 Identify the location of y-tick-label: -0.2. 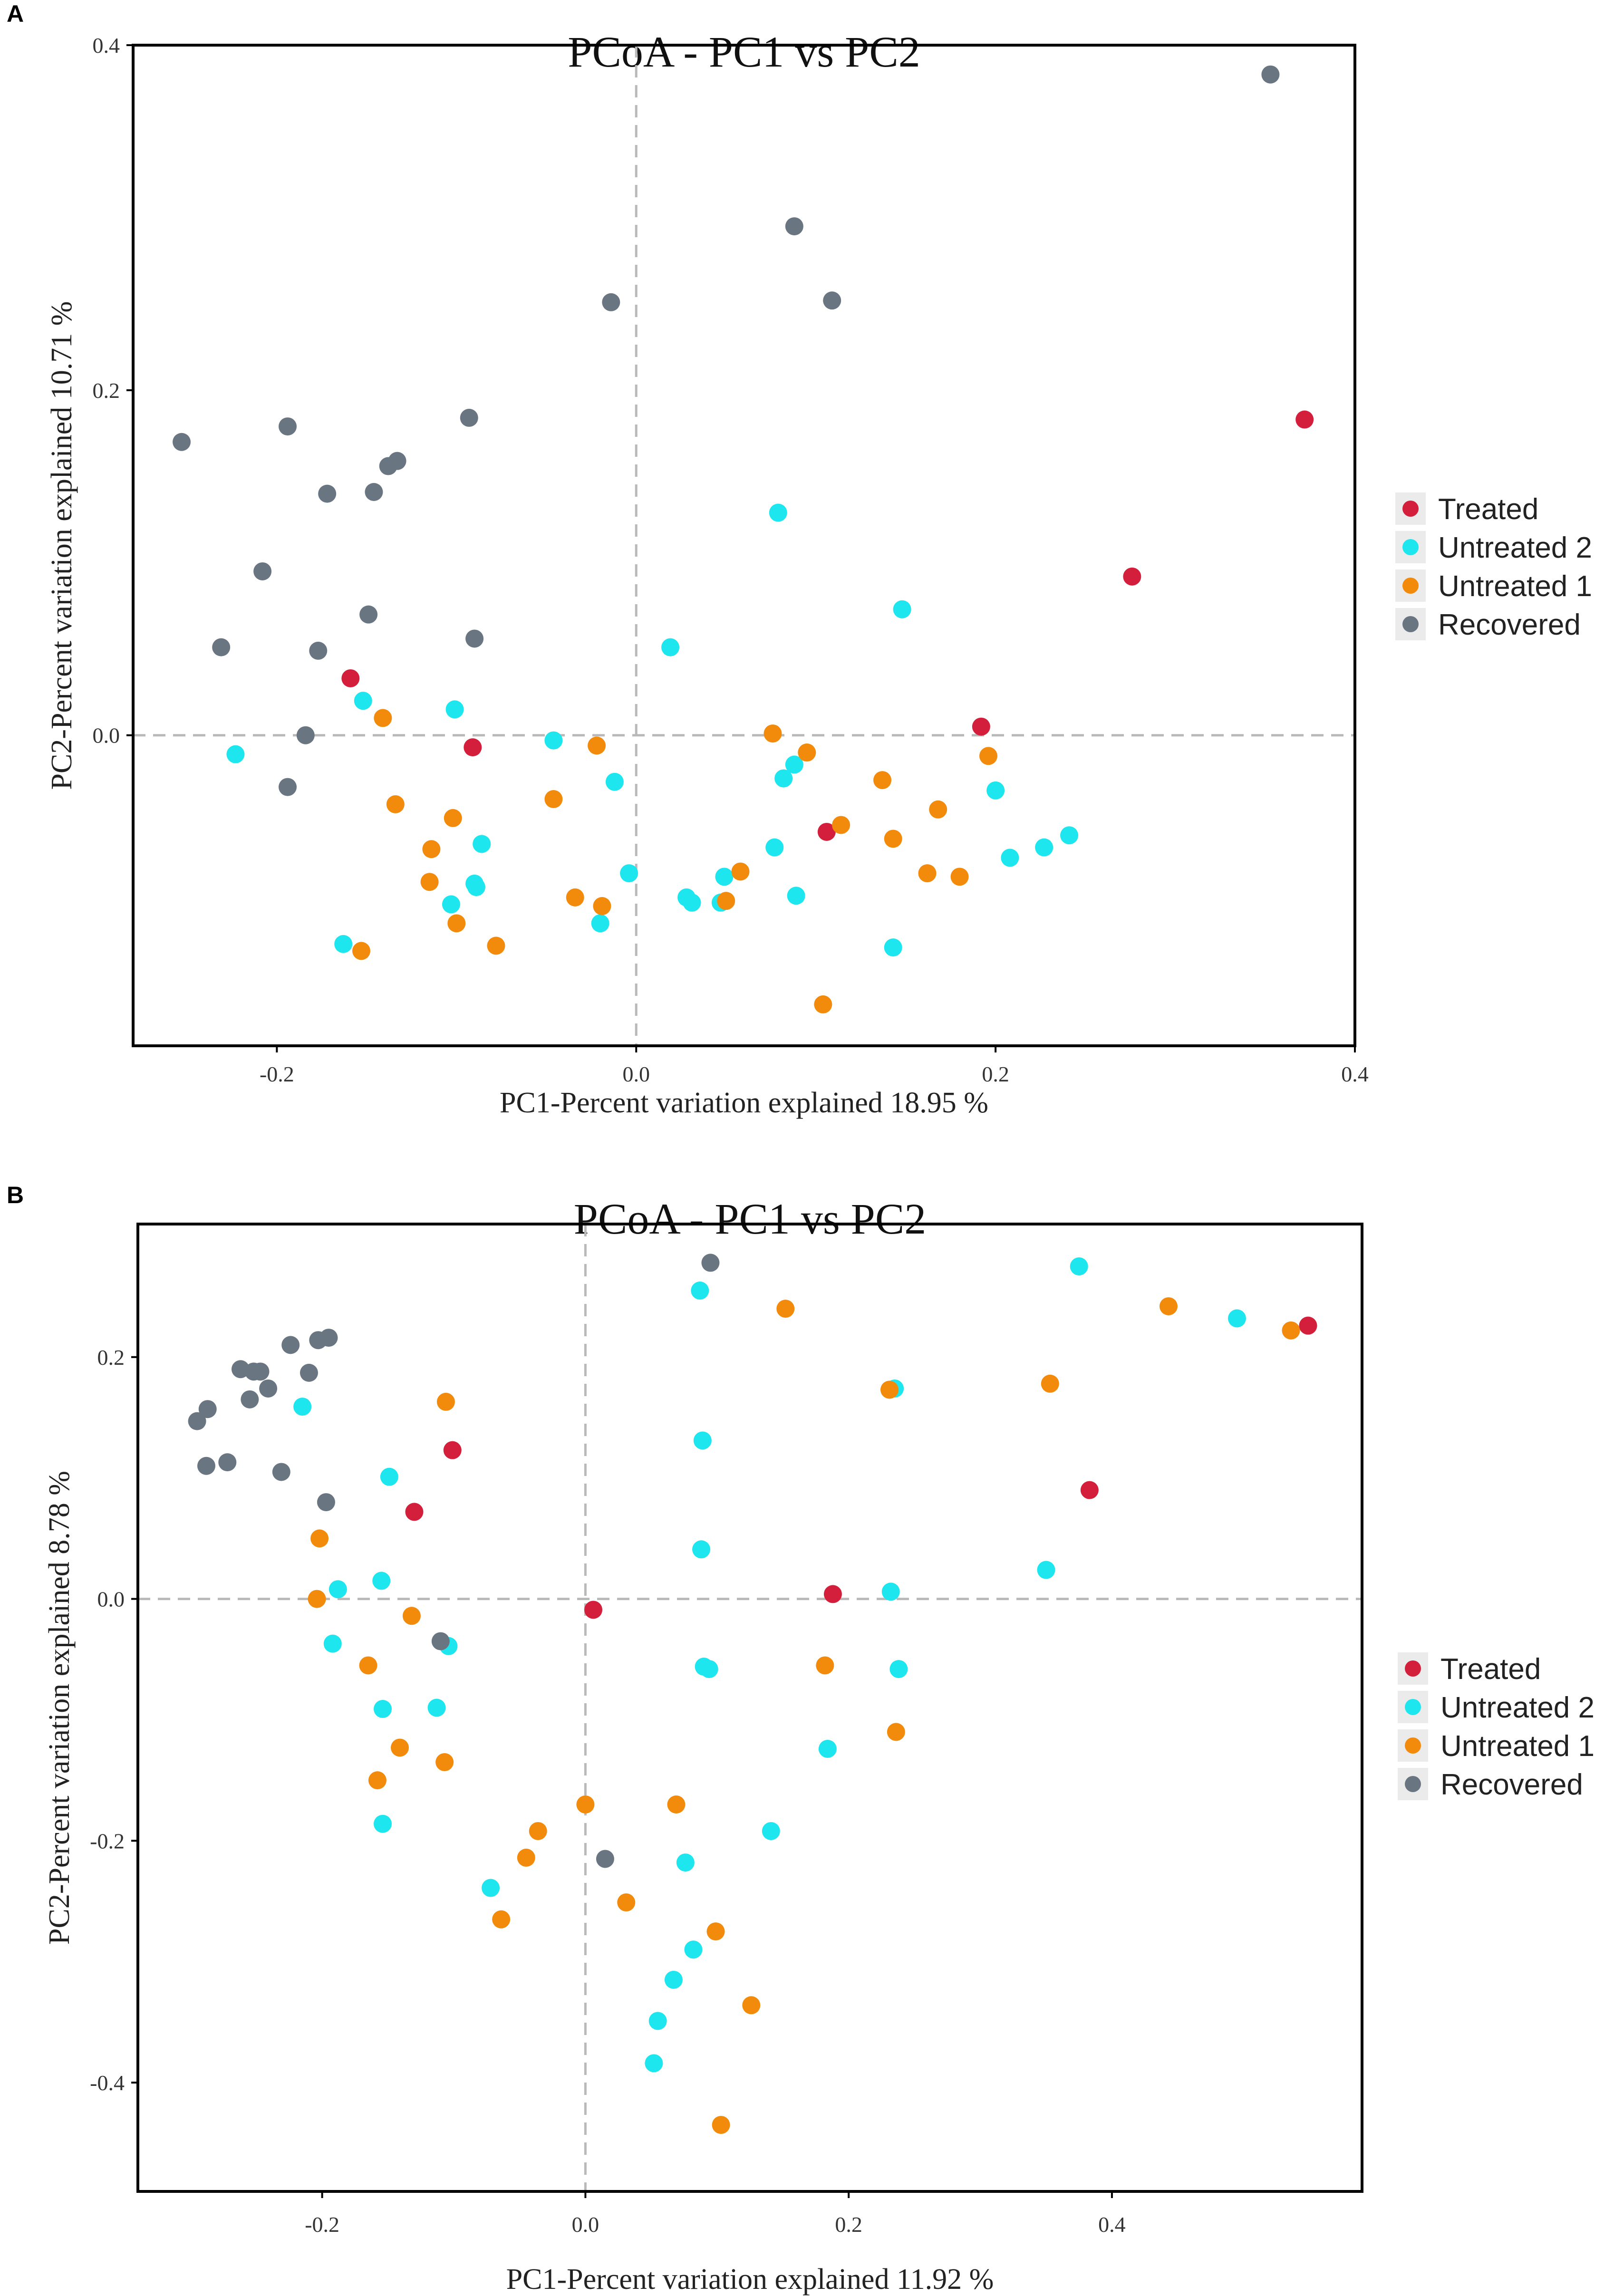
(107, 1841).